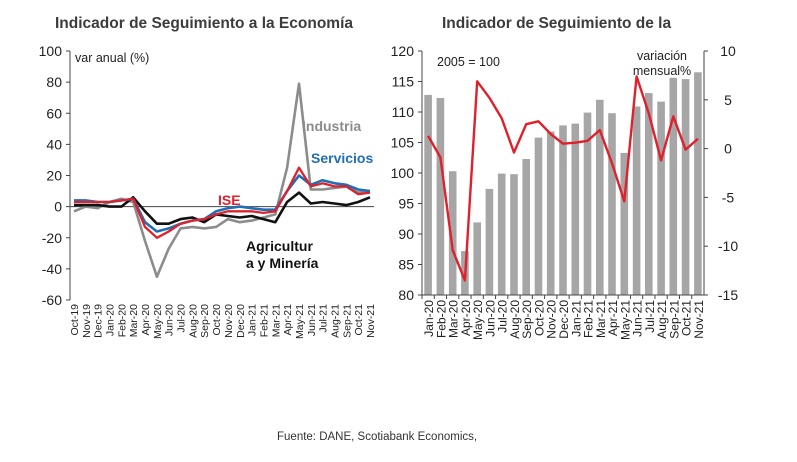  Describe the element at coordinates (557, 23) in the screenshot. I see `chart-title-right: Indicador de Seguimiento de la` at that location.